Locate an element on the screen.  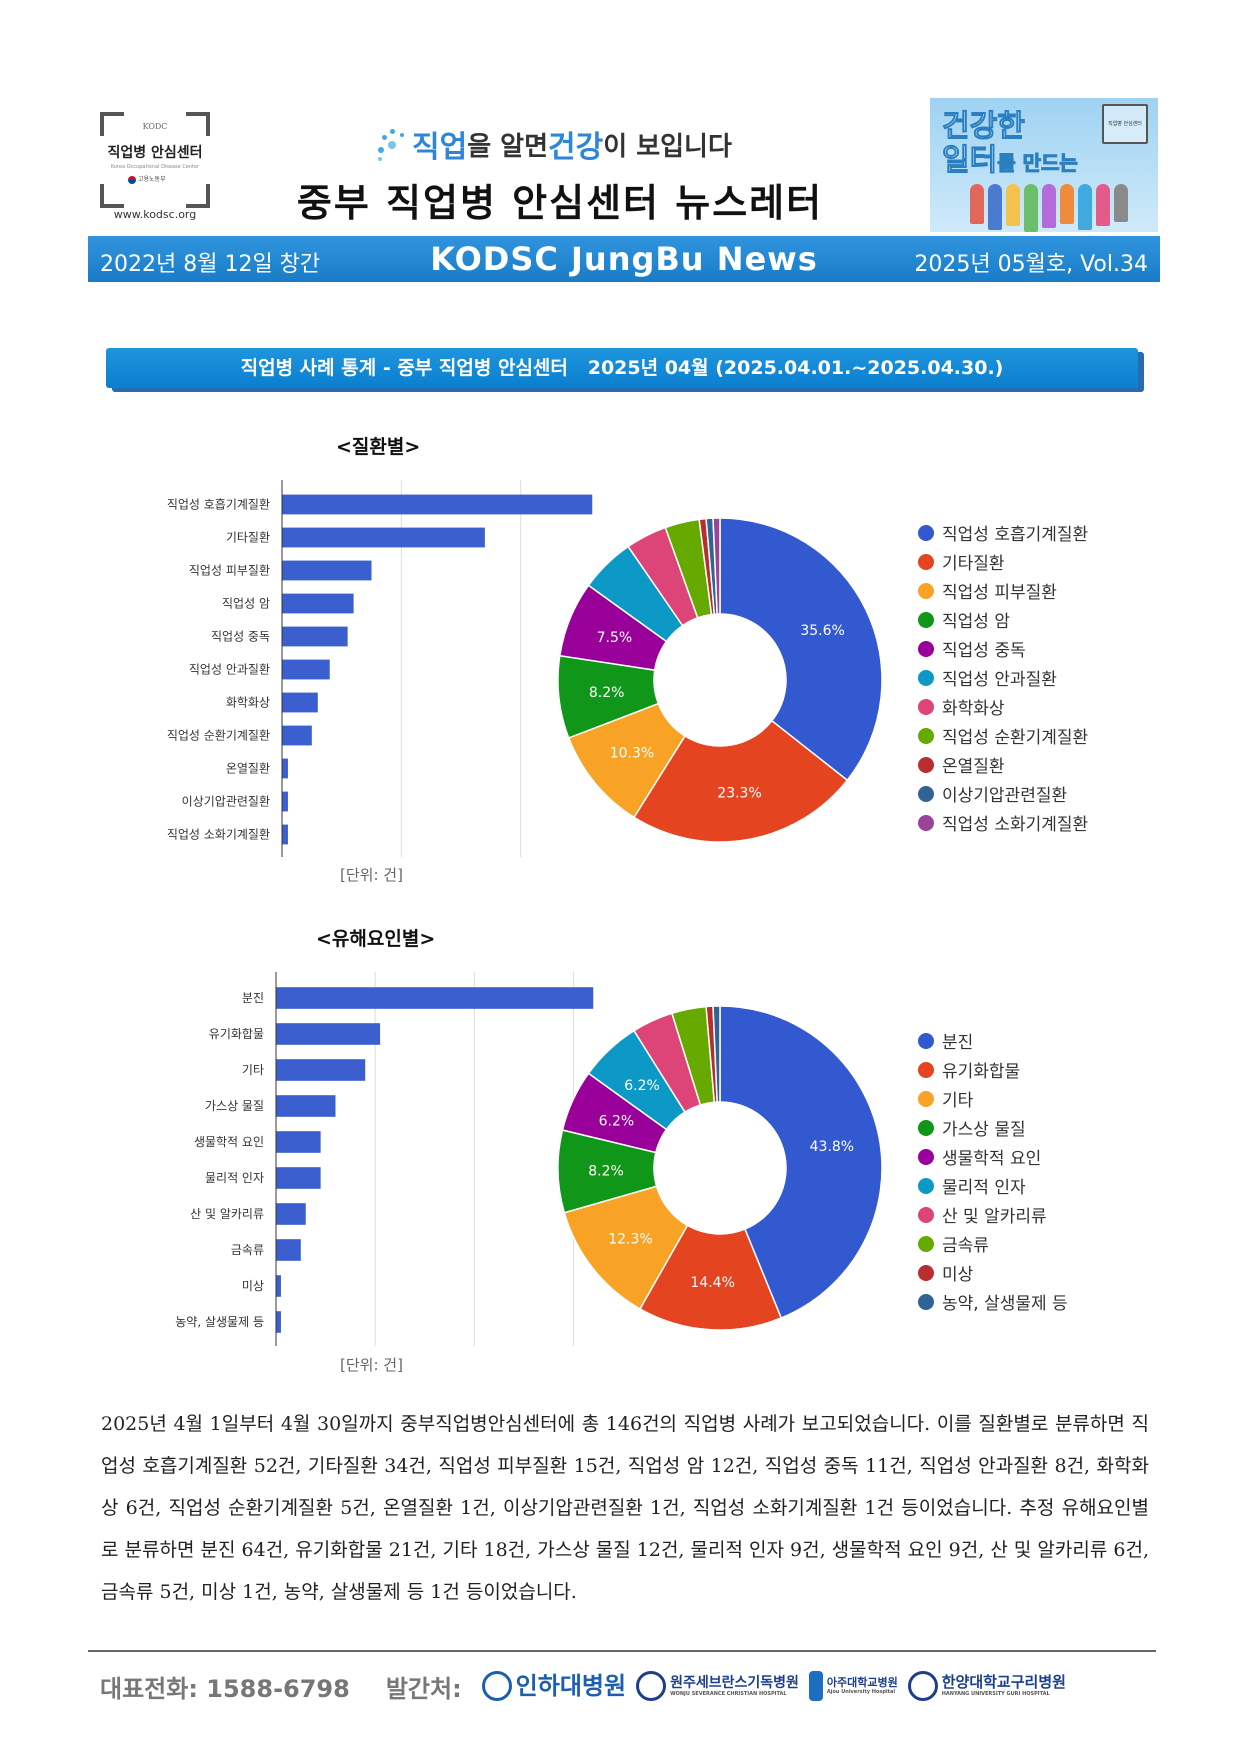
legend-item: 물리적 인자 is located at coordinates (993, 1185).